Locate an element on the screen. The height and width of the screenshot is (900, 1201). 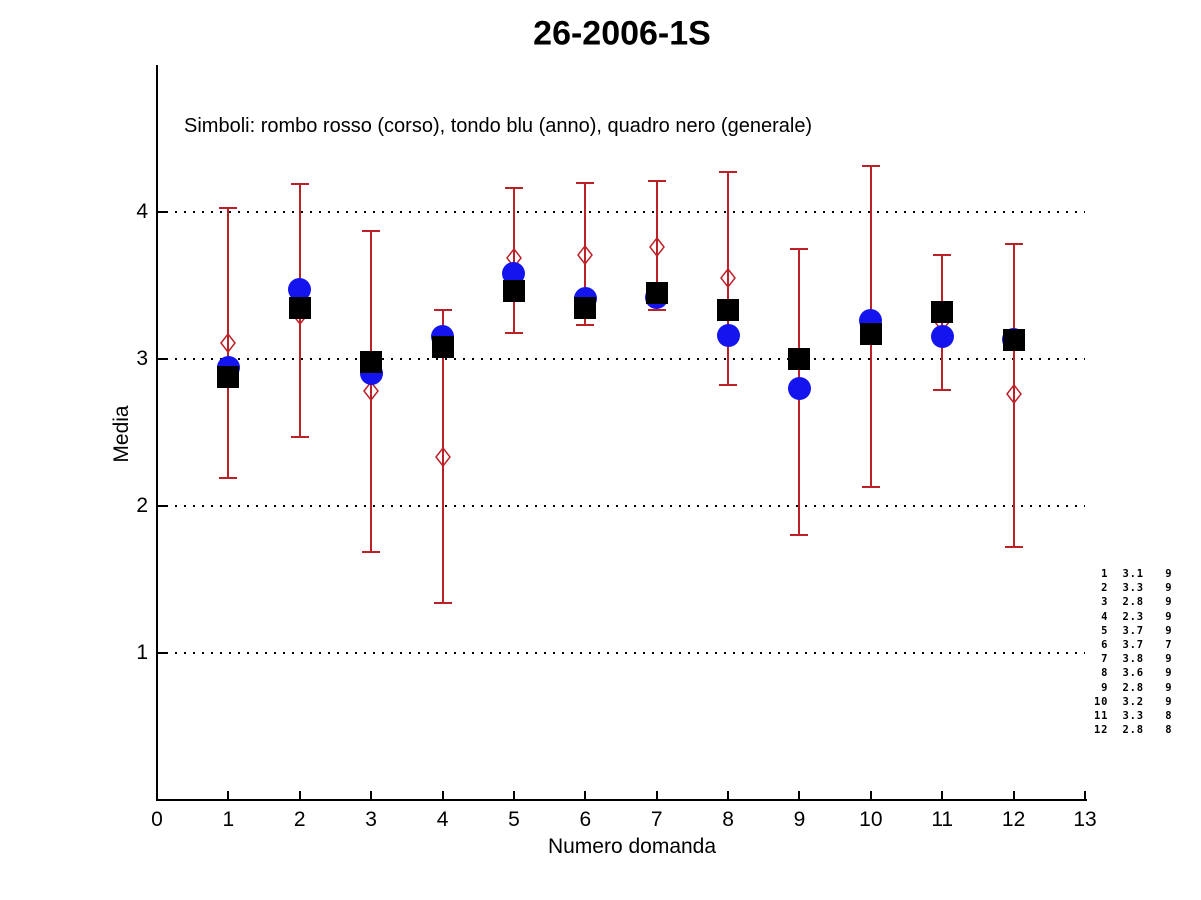
table-row: 2 3.3 9 is located at coordinates (1133, 588).